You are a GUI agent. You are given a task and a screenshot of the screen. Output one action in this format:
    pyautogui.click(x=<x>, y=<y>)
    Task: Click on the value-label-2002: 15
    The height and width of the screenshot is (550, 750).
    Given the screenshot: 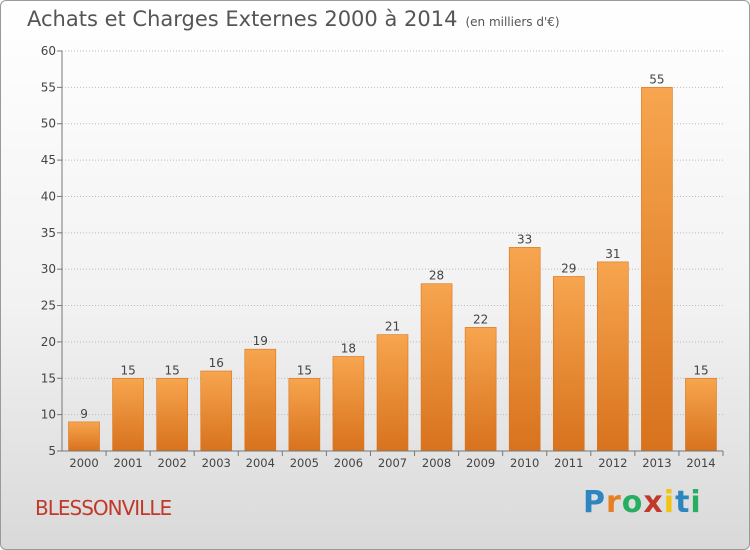 What is the action you would take?
    pyautogui.click(x=172, y=370)
    